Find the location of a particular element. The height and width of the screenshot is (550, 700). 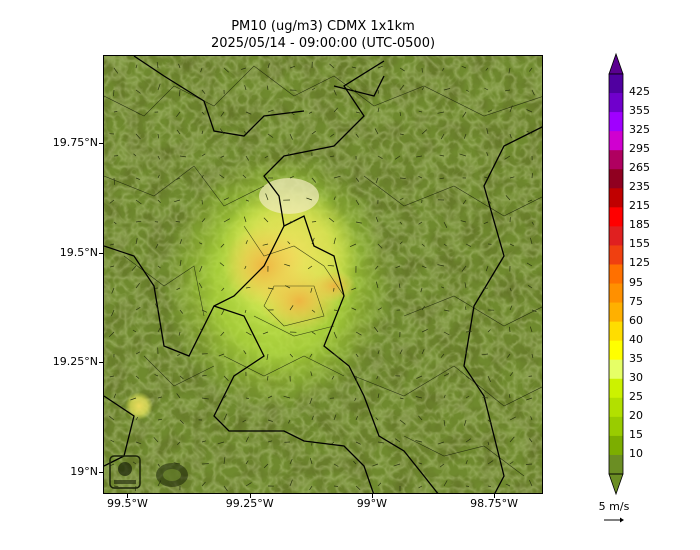

latitude-tick-label: 19.25°N is located at coordinates (75, 362).